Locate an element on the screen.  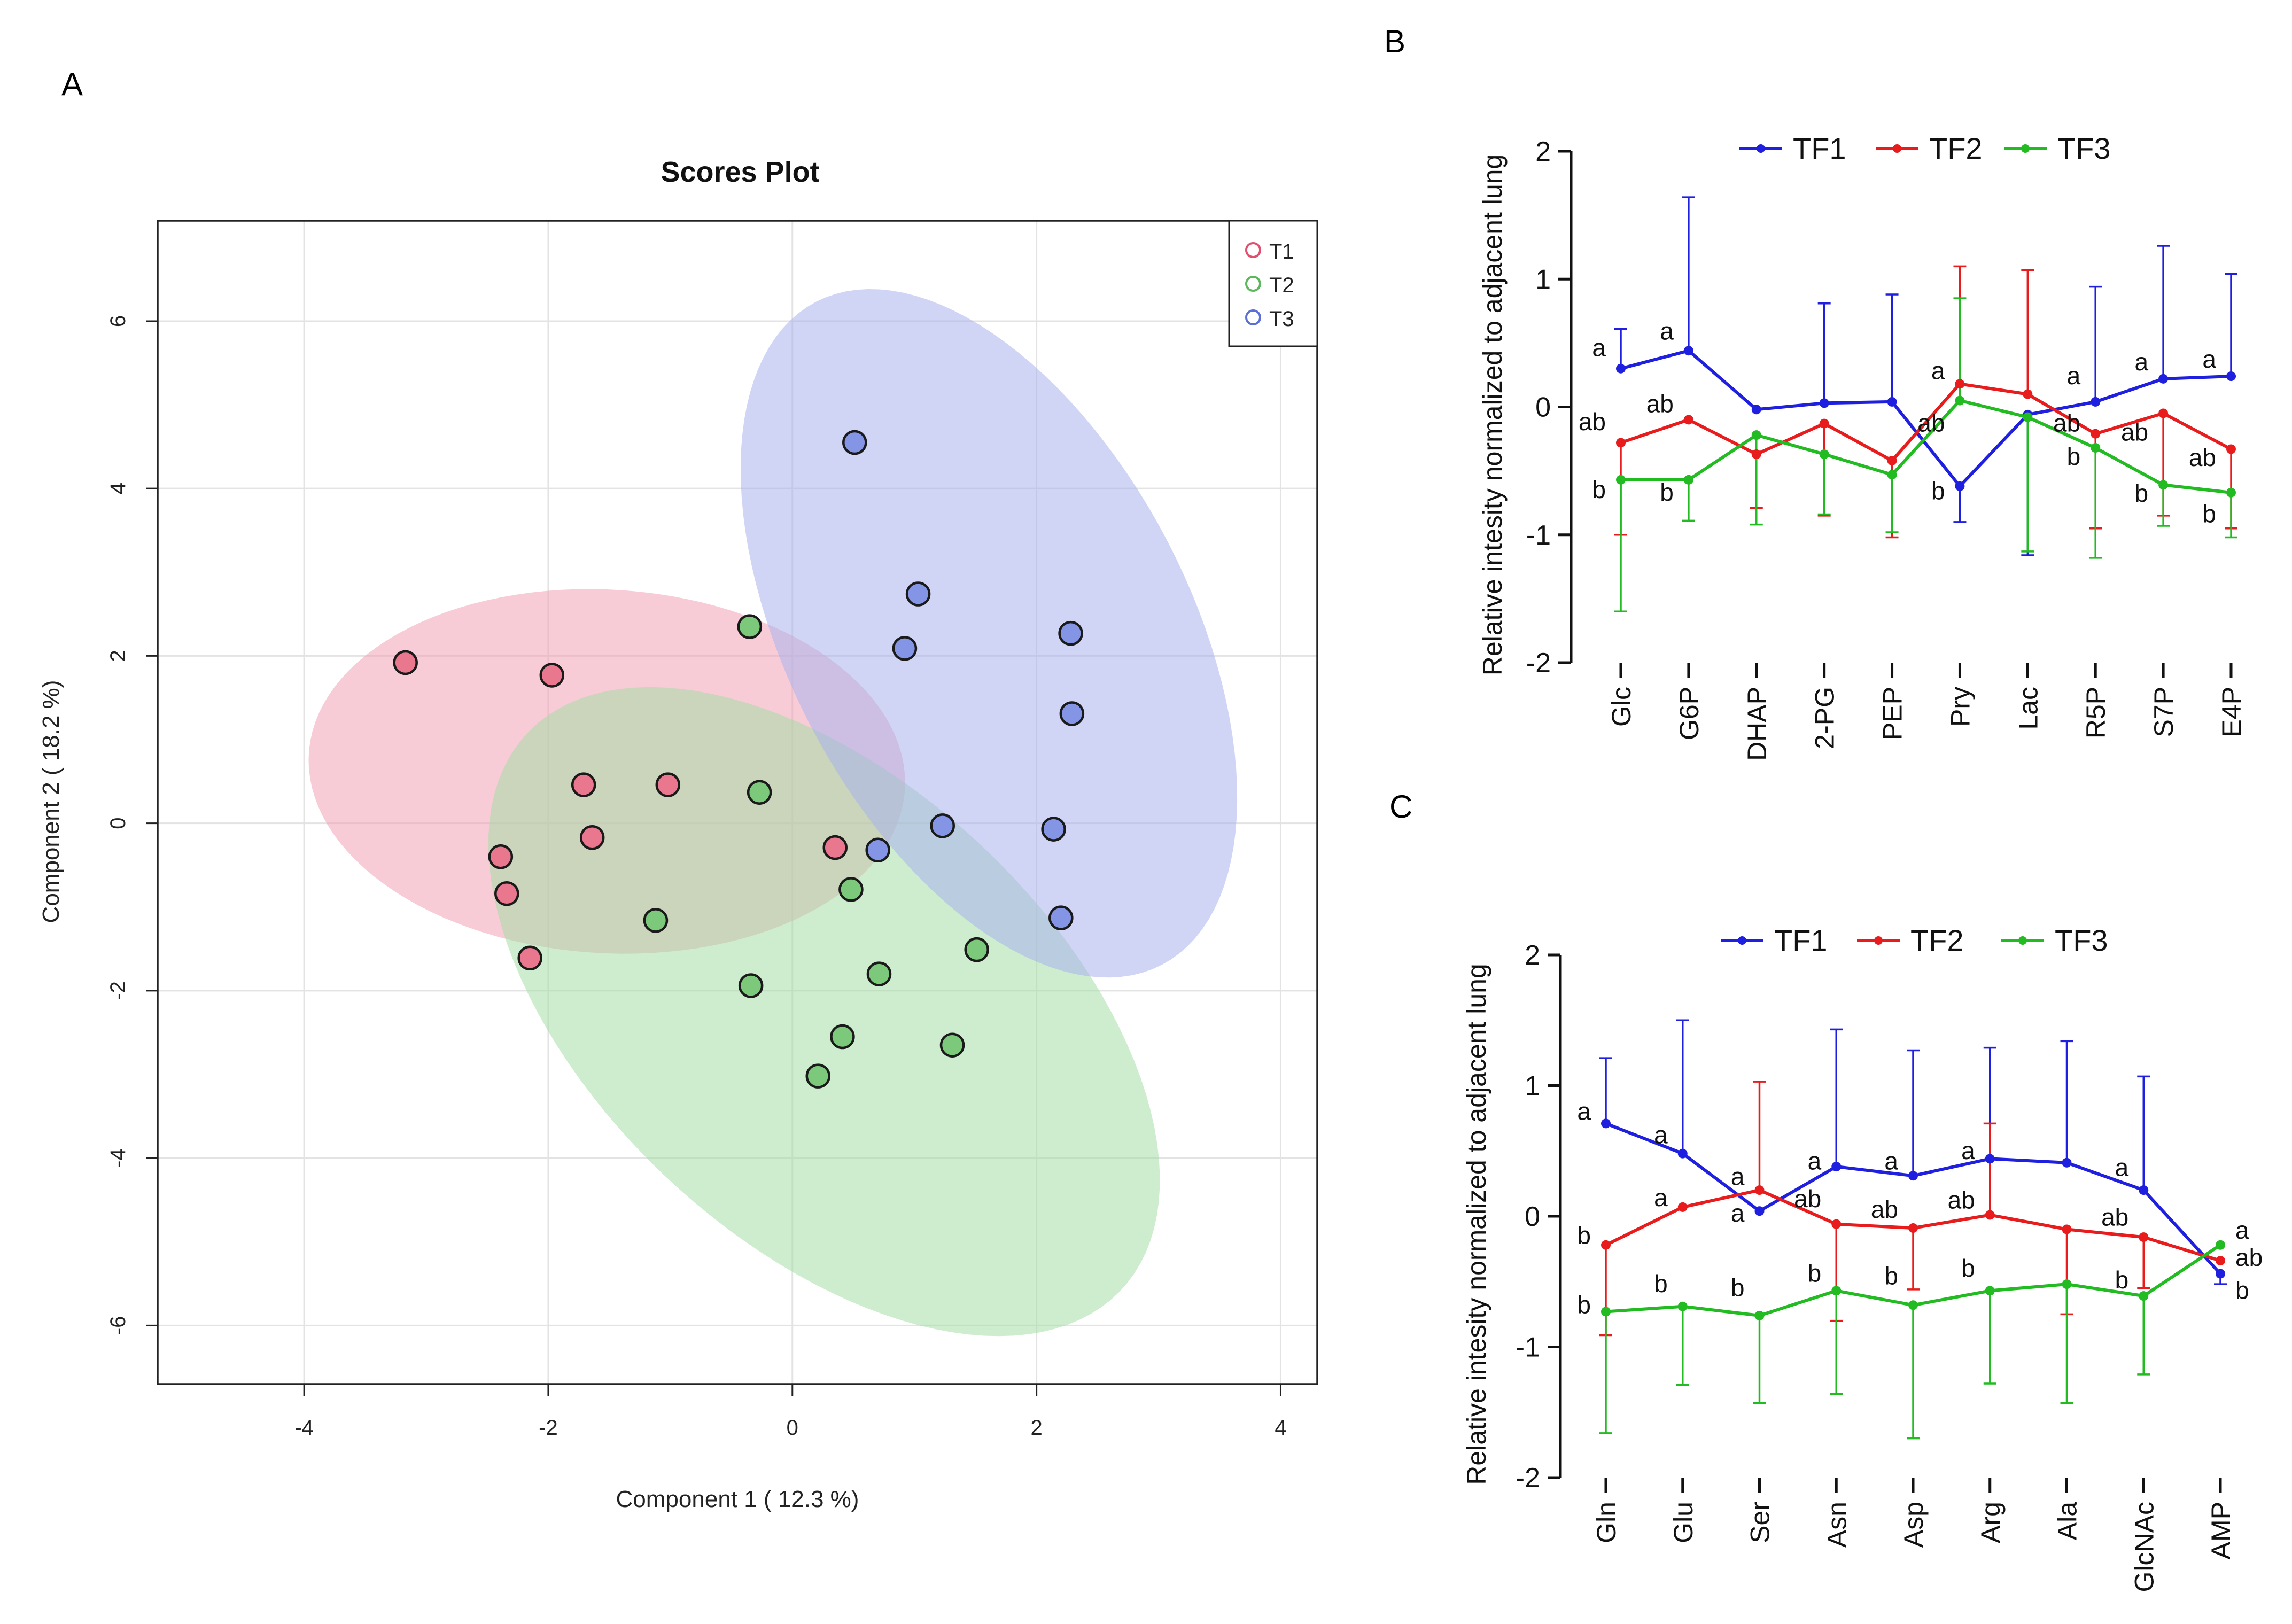
x-tick-label: -4 is located at coordinates (304, 1428).